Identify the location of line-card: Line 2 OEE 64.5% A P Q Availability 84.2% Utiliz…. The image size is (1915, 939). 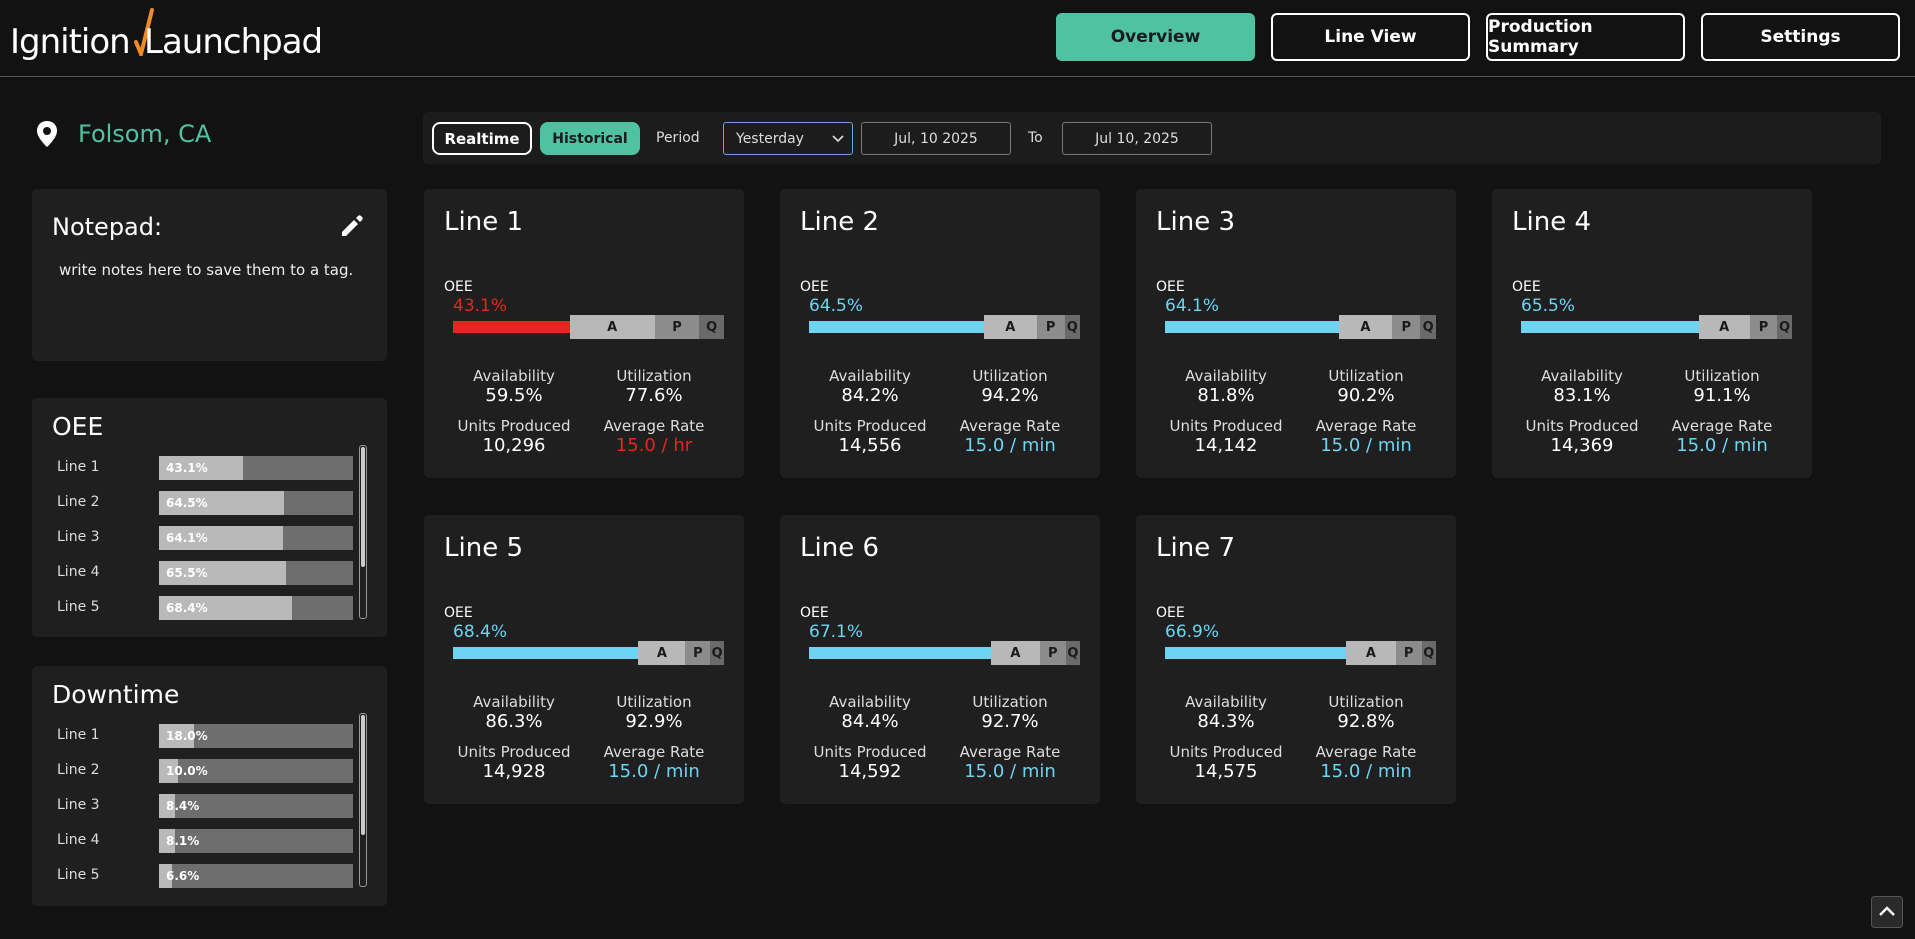
(940, 333).